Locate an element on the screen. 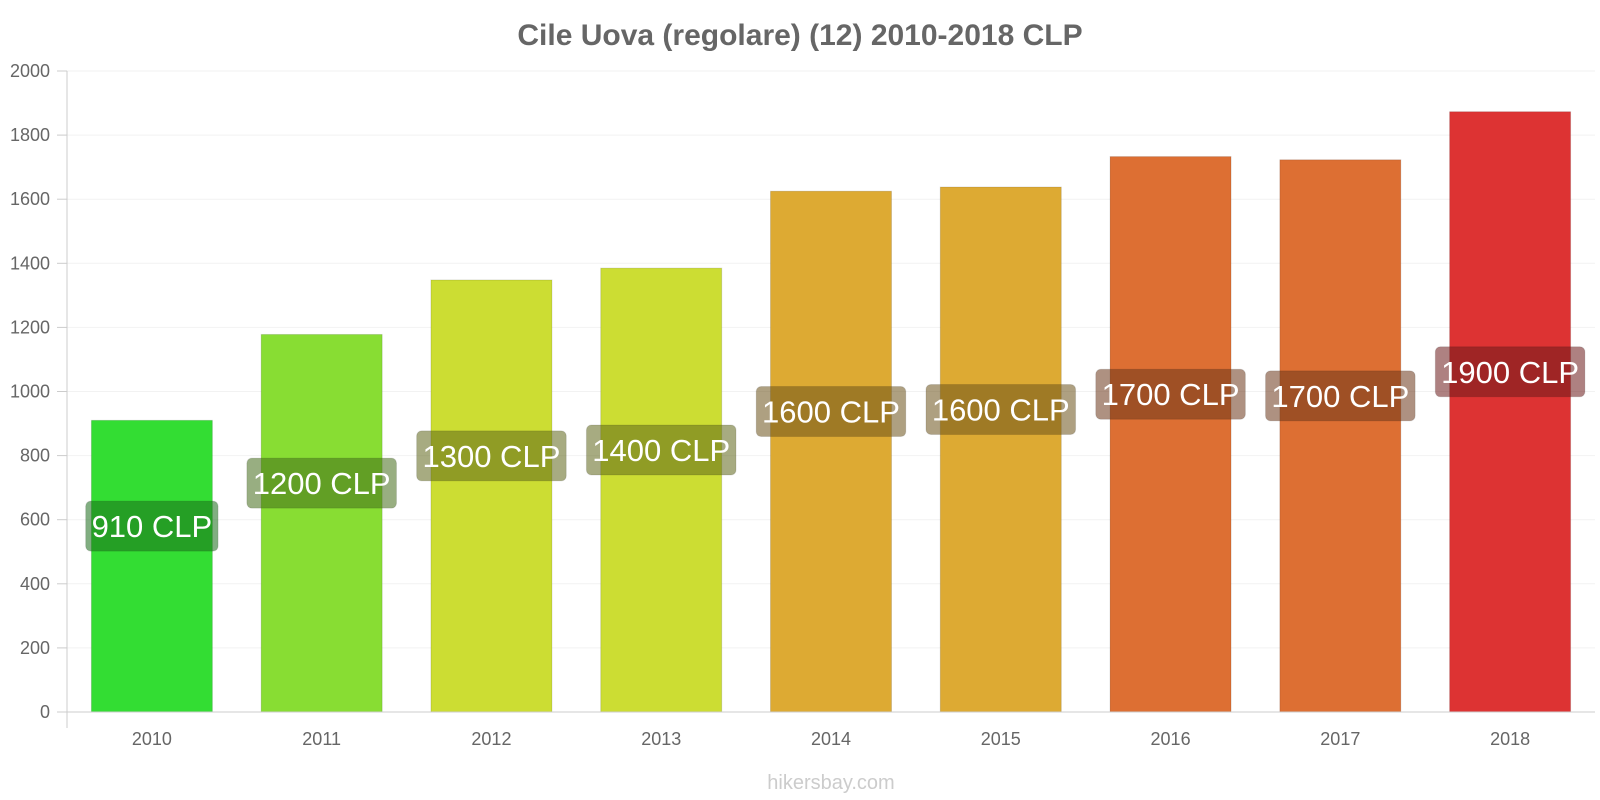  data-label-2018: 1900 CLP is located at coordinates (1510, 372).